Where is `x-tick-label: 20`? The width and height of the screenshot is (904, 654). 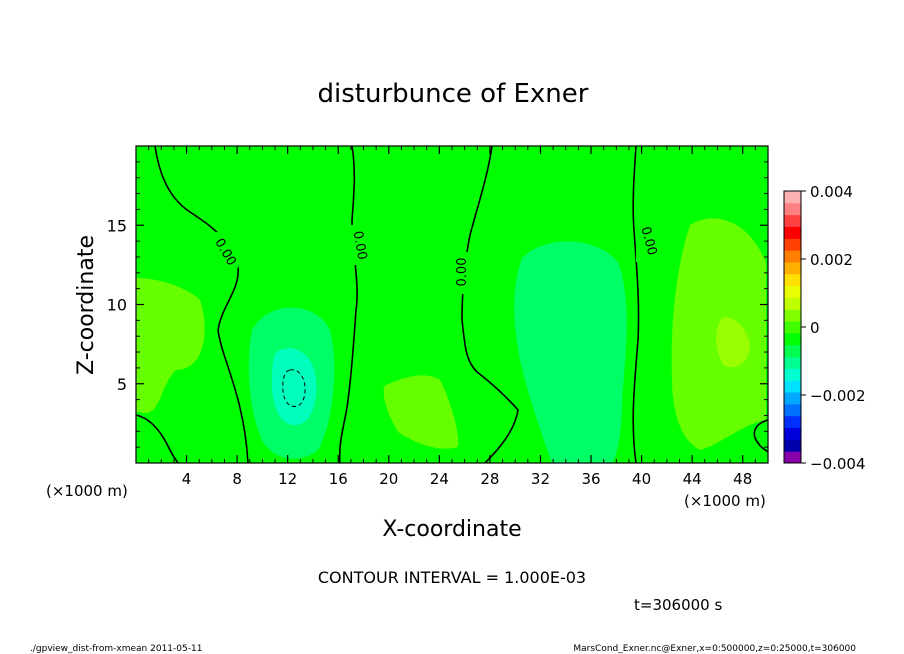
x-tick-label: 20 is located at coordinates (388, 479).